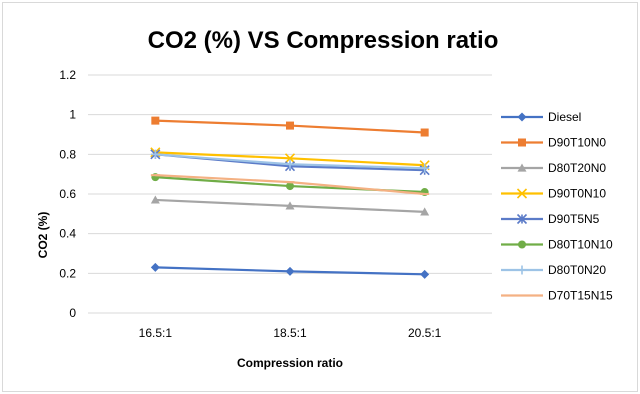 This screenshot has width=640, height=394. I want to click on y-tick-label: 0.6, so click(67, 194).